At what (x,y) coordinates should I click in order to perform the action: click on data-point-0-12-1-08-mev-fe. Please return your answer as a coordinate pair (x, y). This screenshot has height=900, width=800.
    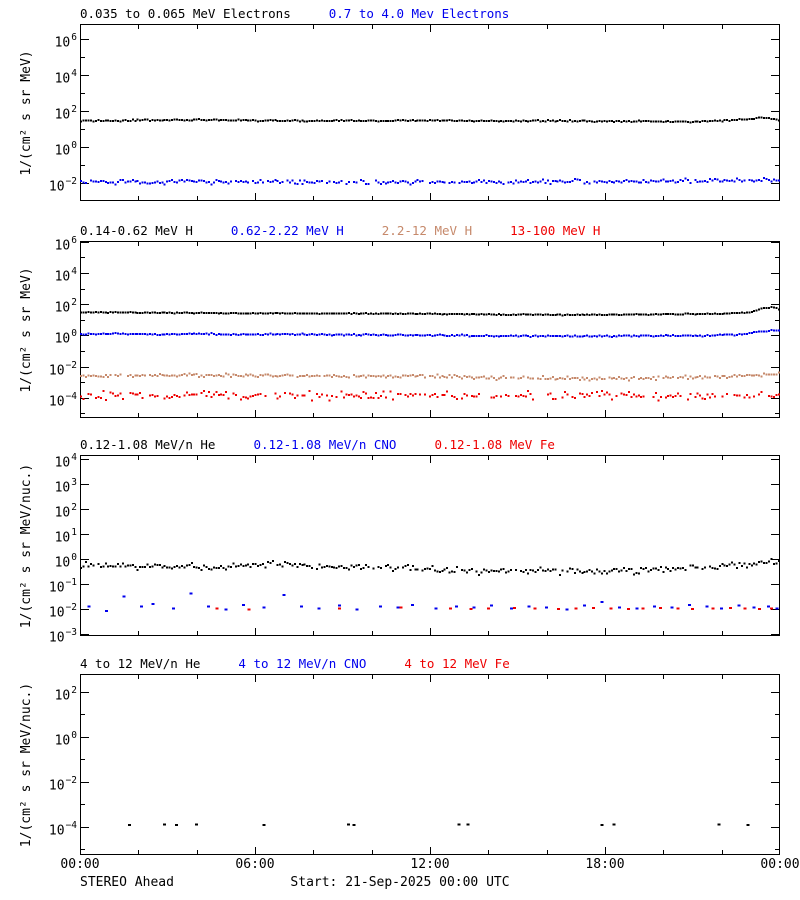
    Looking at the image, I should click on (249, 609).